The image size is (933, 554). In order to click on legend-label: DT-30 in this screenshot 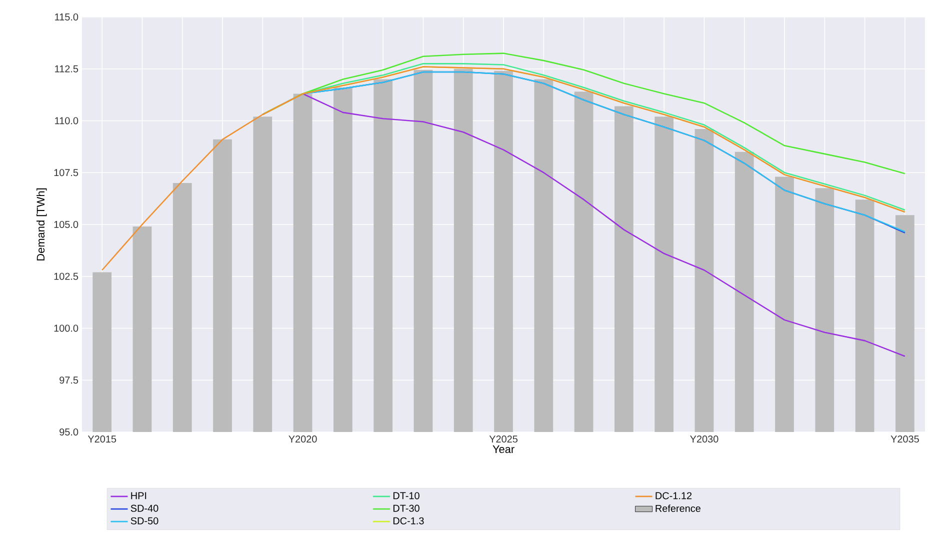, I will do `click(406, 508)`.